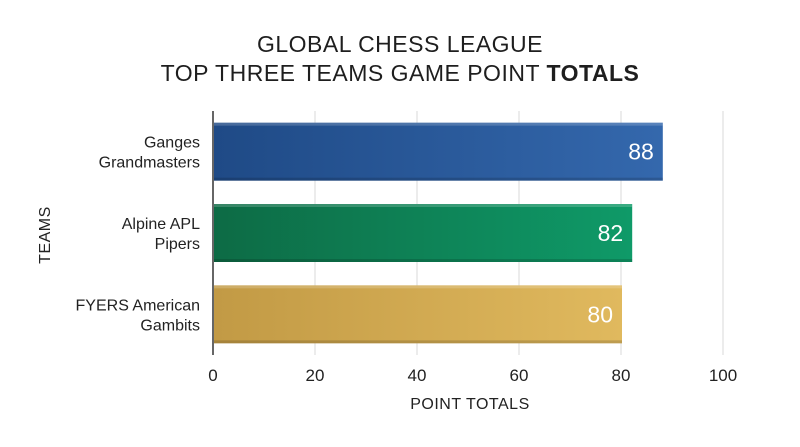 This screenshot has height=447, width=800. What do you see at coordinates (470, 404) in the screenshot?
I see `x-axis-label: POINT TOTALS` at bounding box center [470, 404].